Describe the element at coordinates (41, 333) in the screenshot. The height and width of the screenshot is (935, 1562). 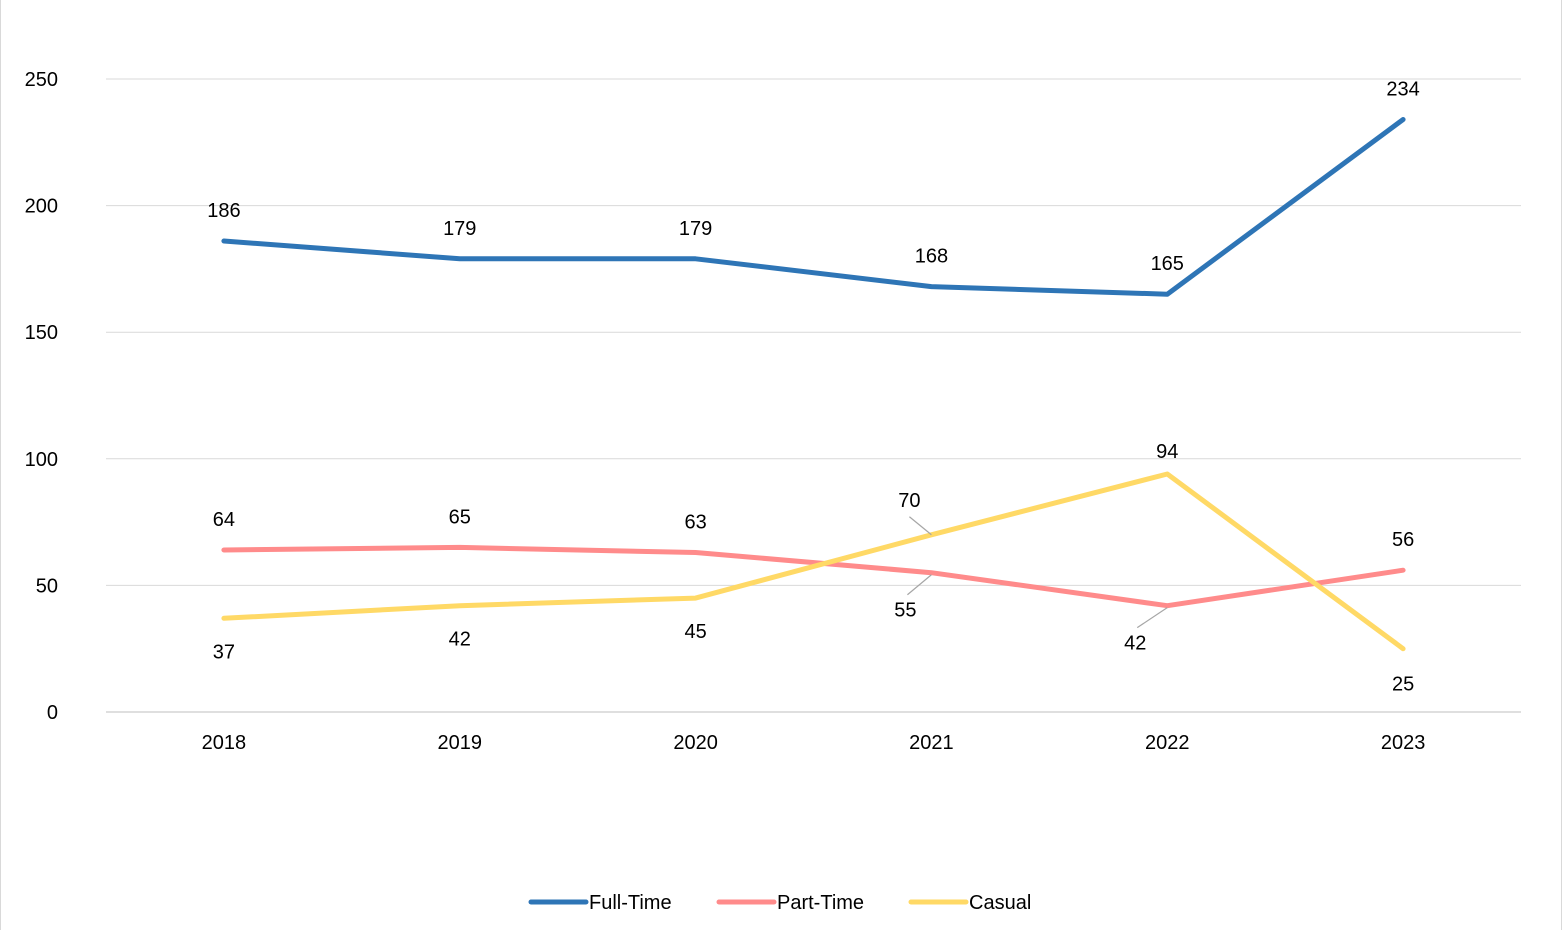
I see `y-tick-label: 150` at that location.